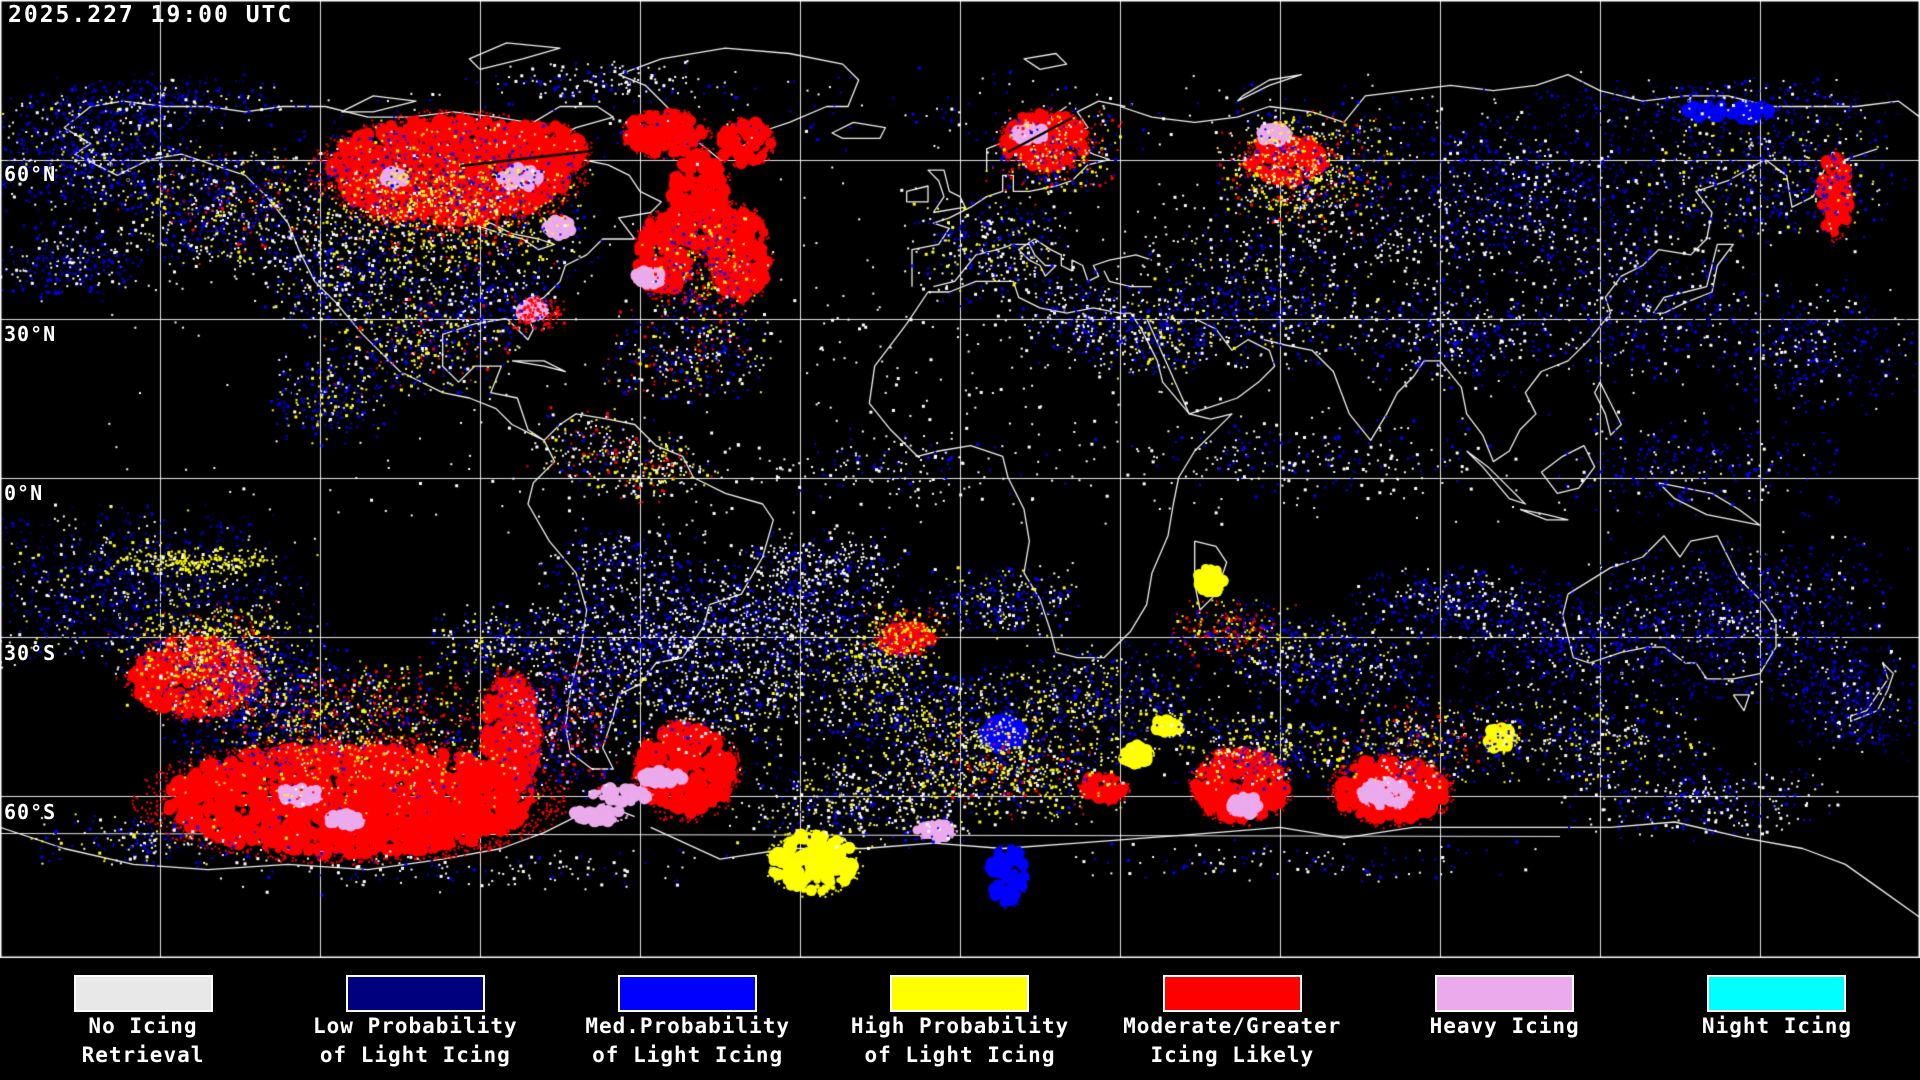  I want to click on no-icing-swatch, so click(143, 993).